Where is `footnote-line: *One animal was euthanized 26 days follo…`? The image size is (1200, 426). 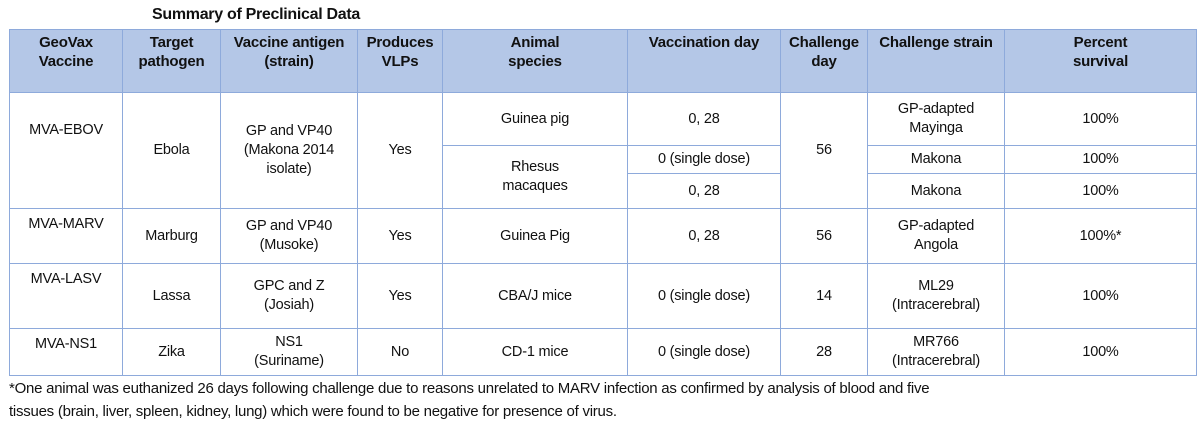 footnote-line: *One animal was euthanized 26 days follo… is located at coordinates (469, 388).